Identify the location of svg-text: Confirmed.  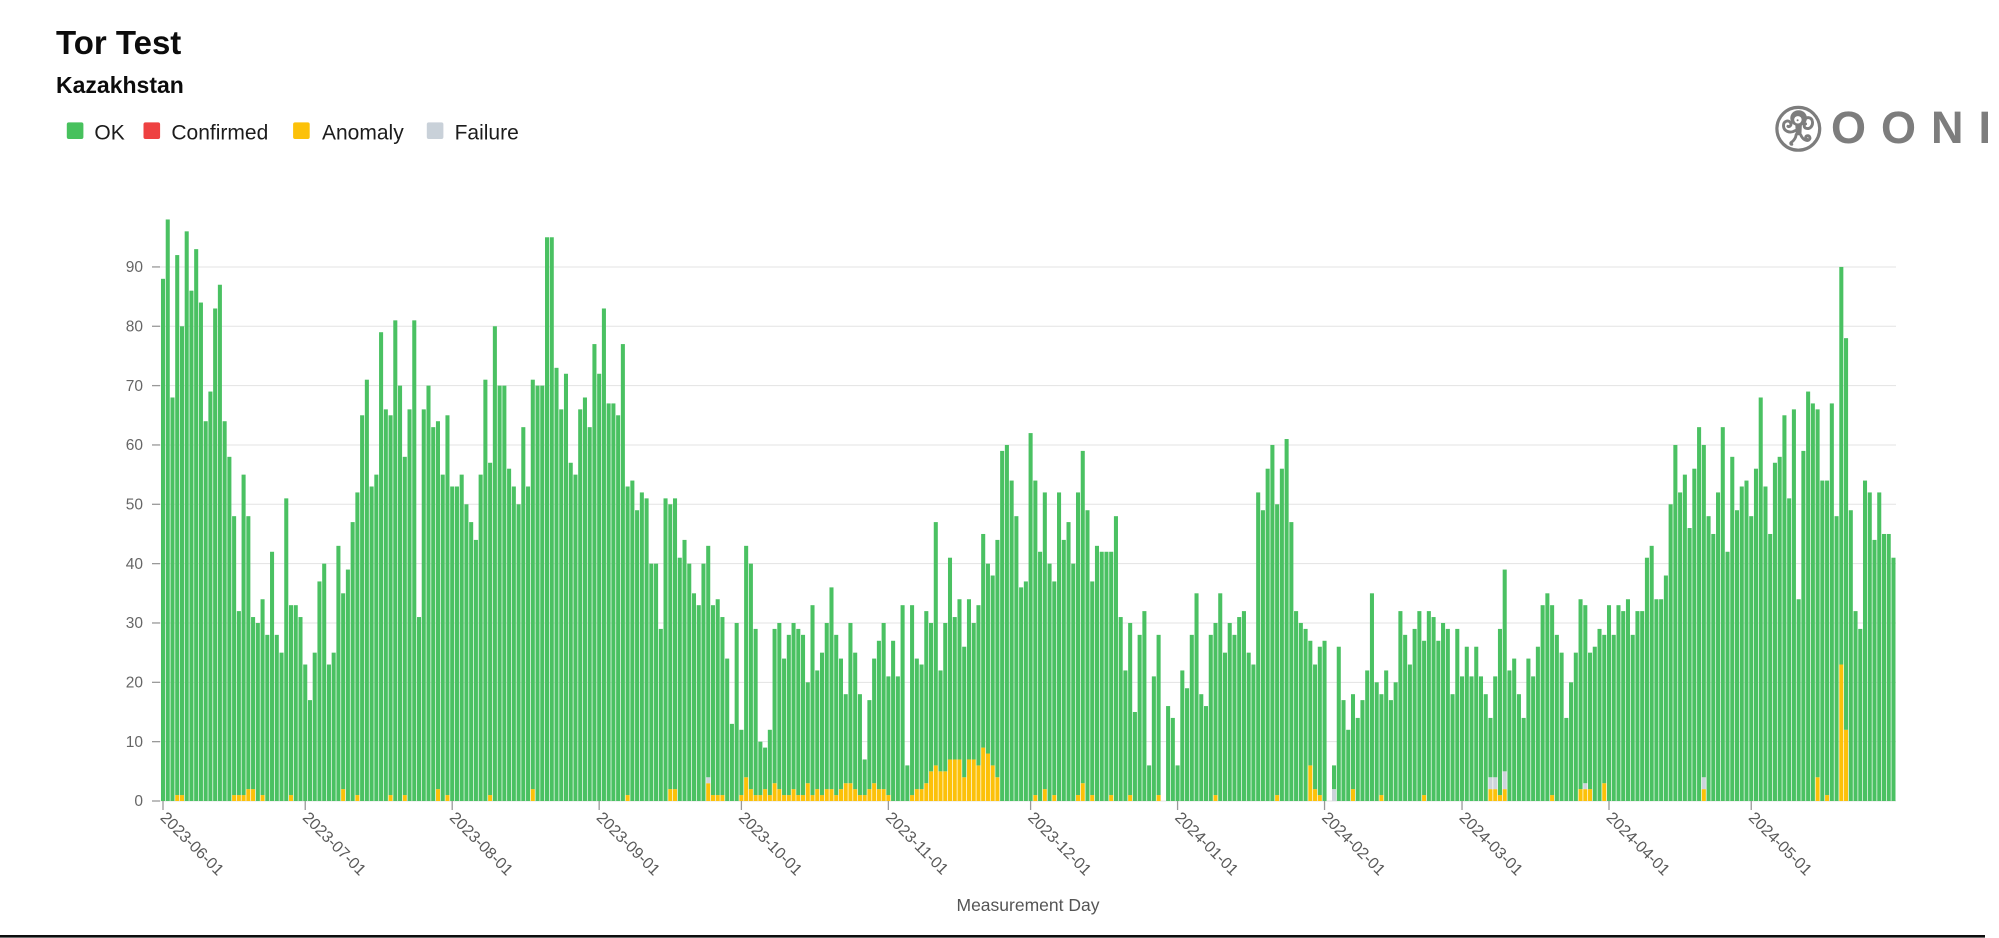
(219, 133).